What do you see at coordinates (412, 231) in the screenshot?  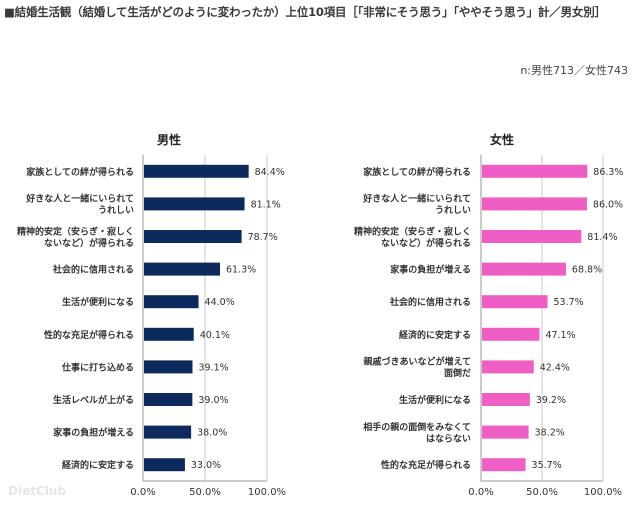 I see `female-category-label: 精神的安定（安らぎ・寂しく` at bounding box center [412, 231].